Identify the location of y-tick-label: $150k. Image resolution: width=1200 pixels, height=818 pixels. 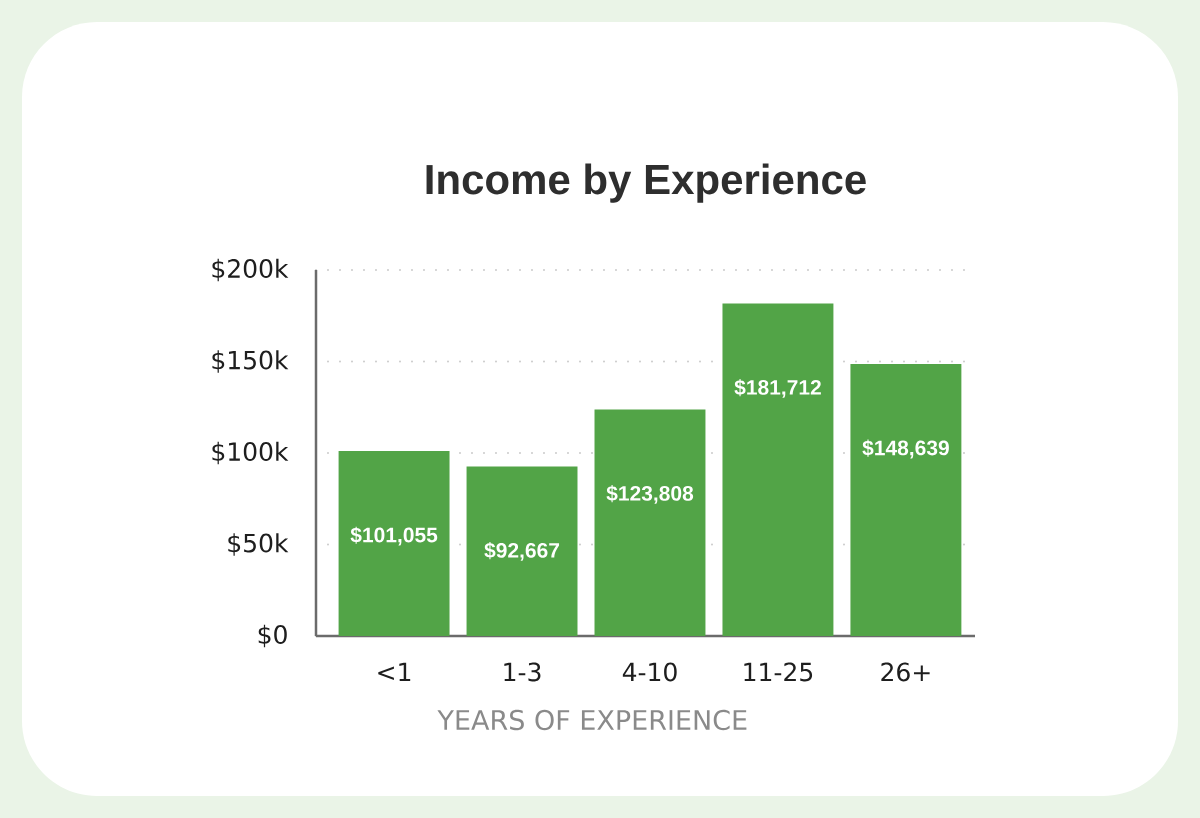
(250, 361).